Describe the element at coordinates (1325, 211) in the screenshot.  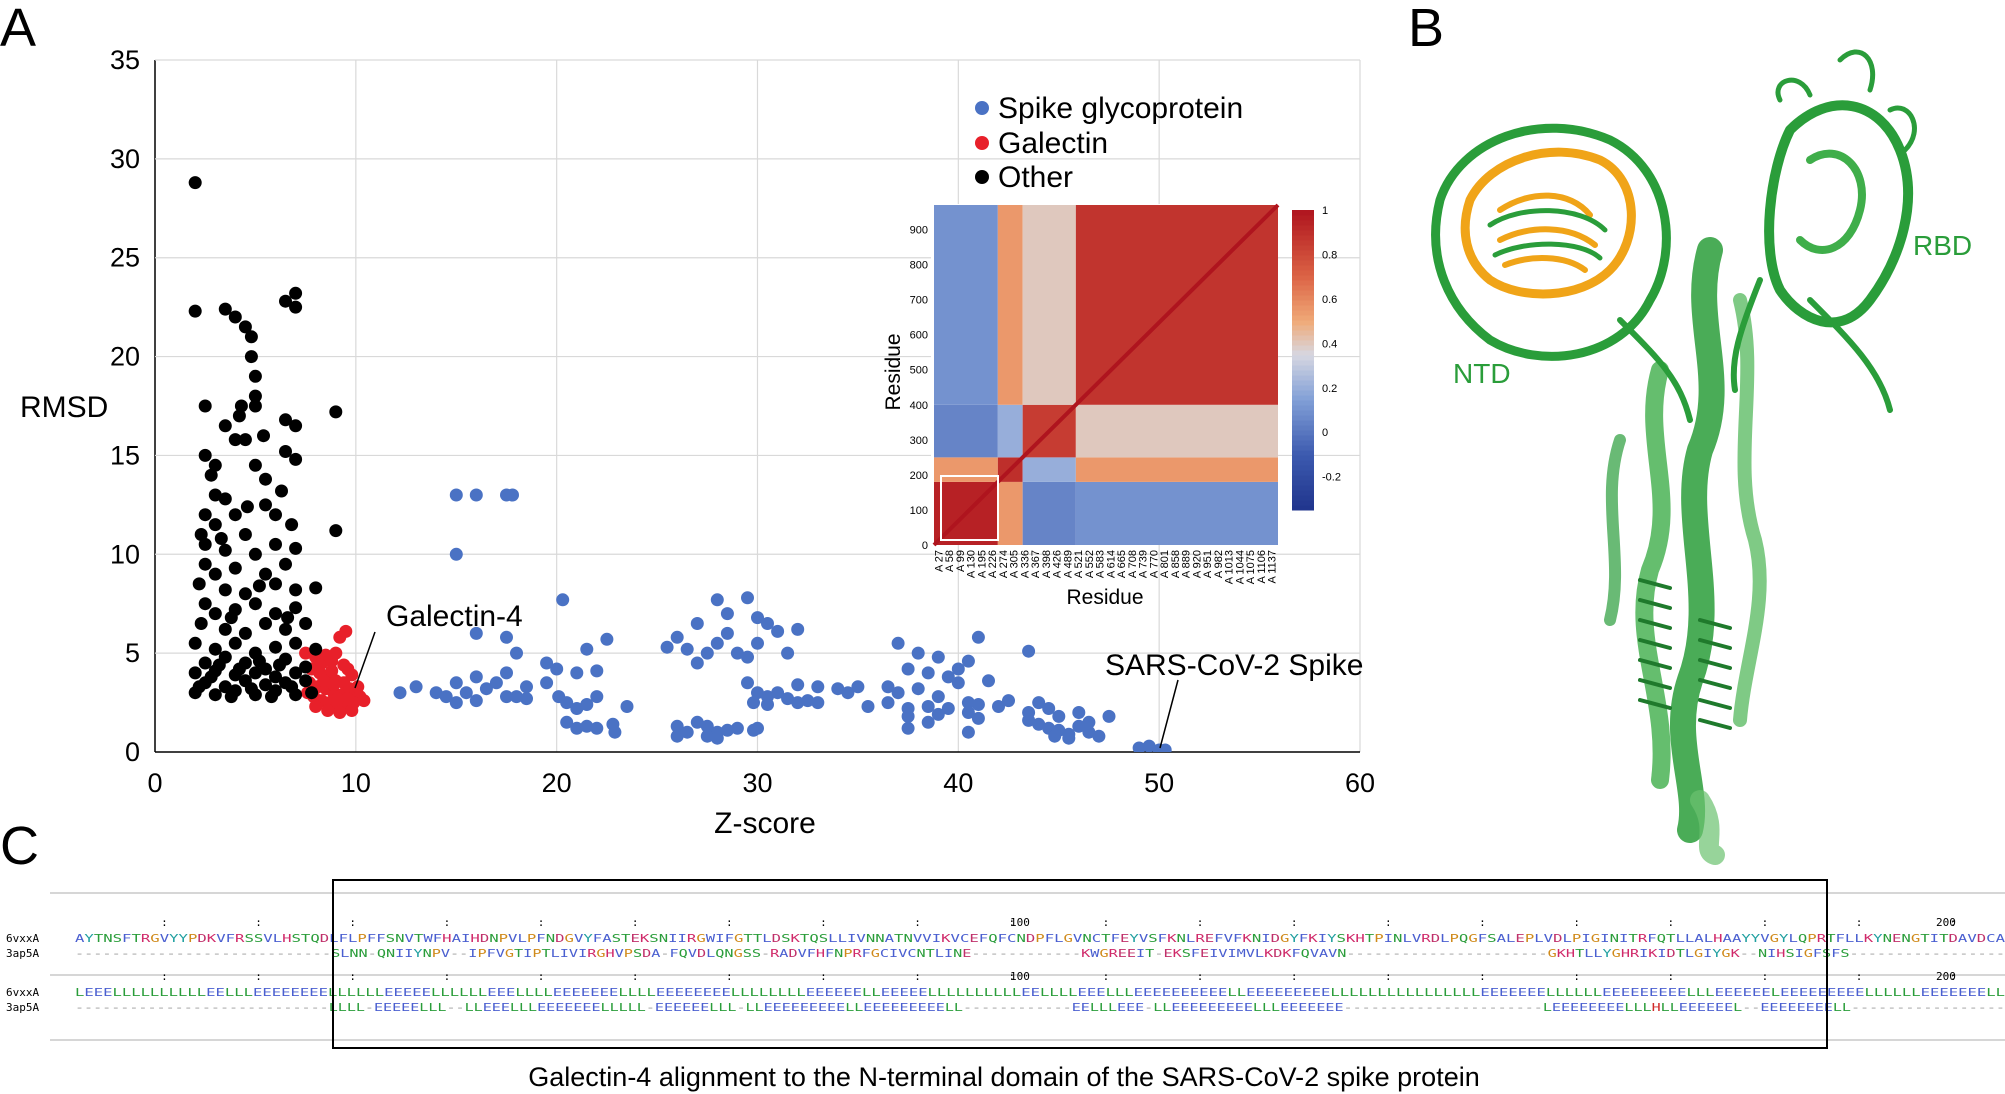
I see `colorbar-tick: 1` at that location.